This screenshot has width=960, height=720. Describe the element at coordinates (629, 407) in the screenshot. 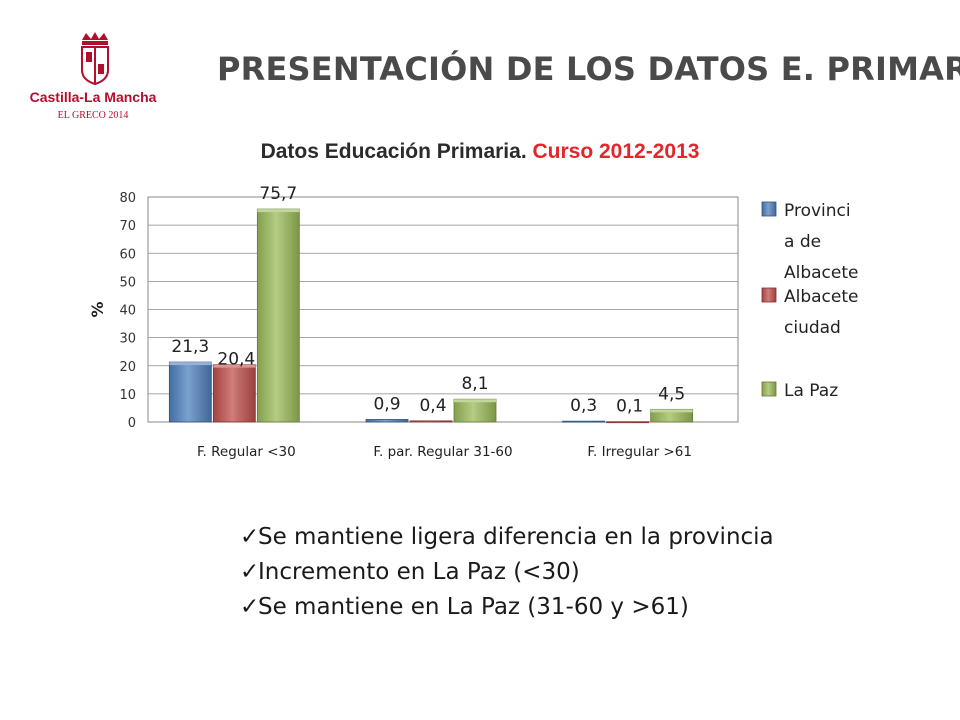

I see `data-label: 0,1` at that location.